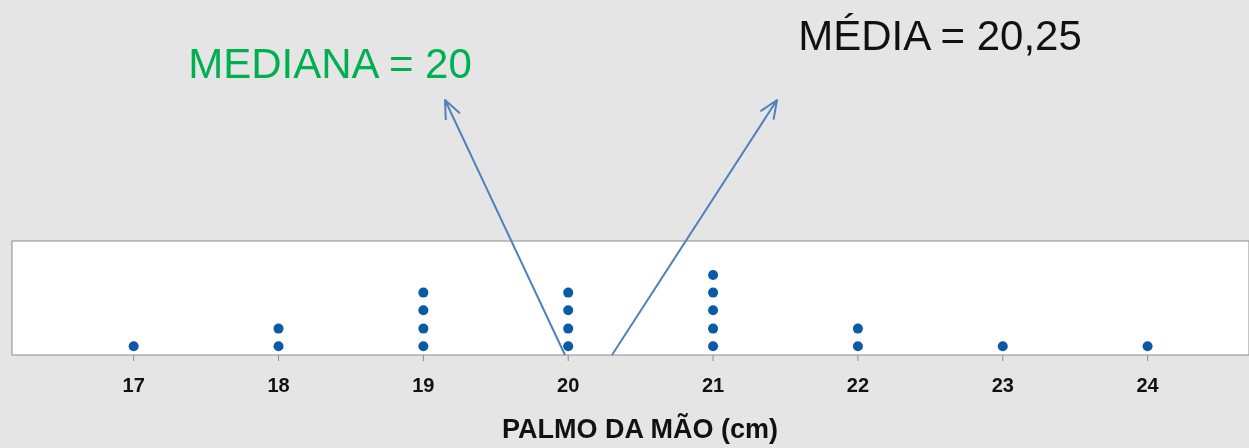 This screenshot has width=1249, height=448. Describe the element at coordinates (713, 385) in the screenshot. I see `x-tick-label: 21` at that location.